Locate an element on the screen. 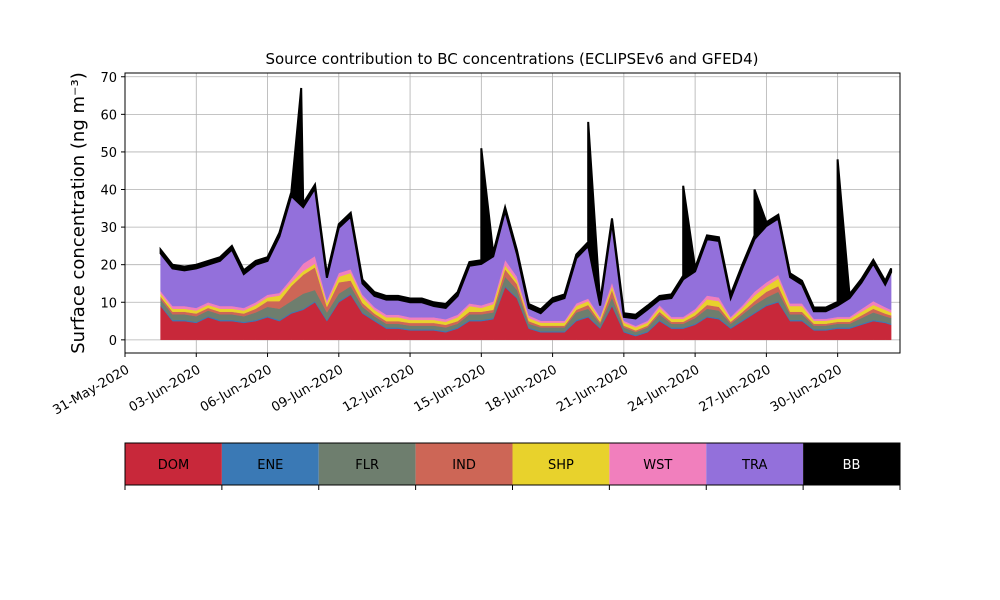 The width and height of the screenshot is (1000, 600). y-tick-label: 30 is located at coordinates (108, 228).